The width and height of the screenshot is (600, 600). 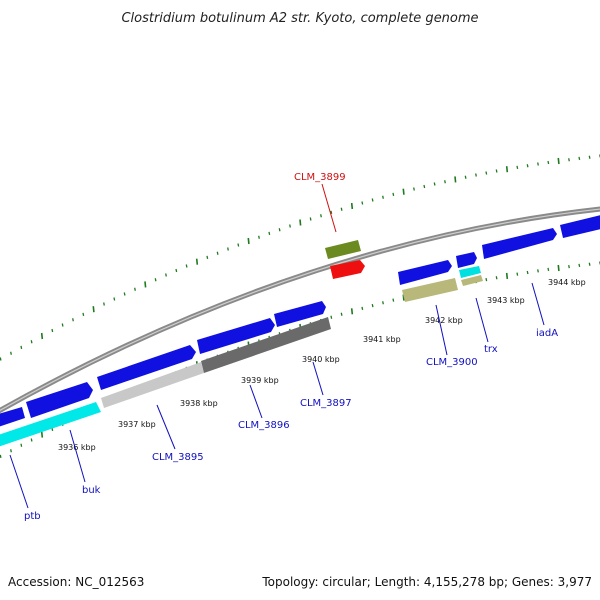 I want to click on gene-label-clm3895: CLM_3895, so click(x=178, y=457).